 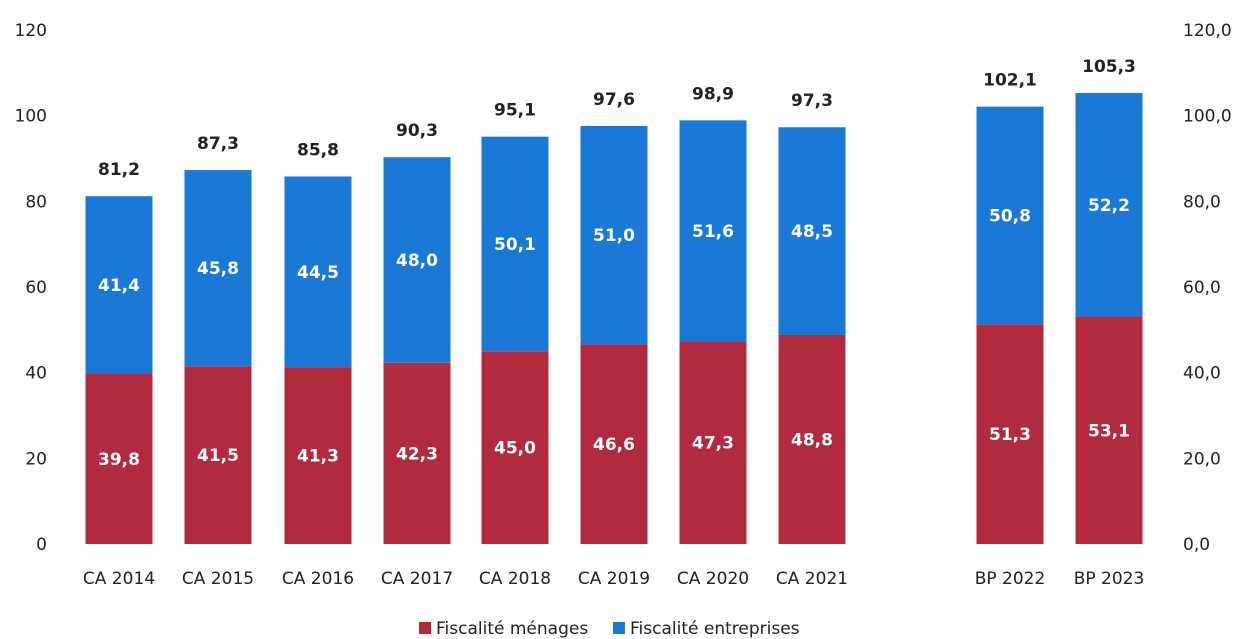 I want to click on segment-value-label: 44,5, so click(x=318, y=273).